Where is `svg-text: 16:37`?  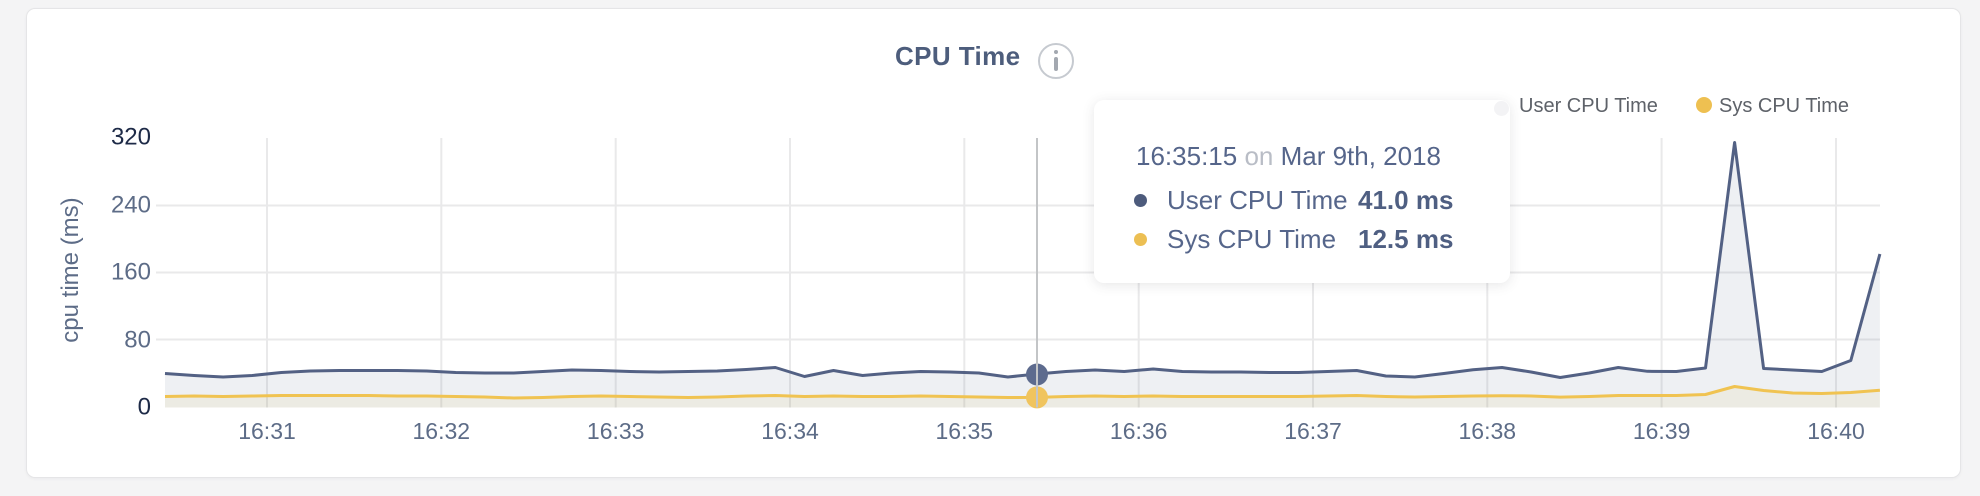
svg-text: 16:37 is located at coordinates (1313, 431).